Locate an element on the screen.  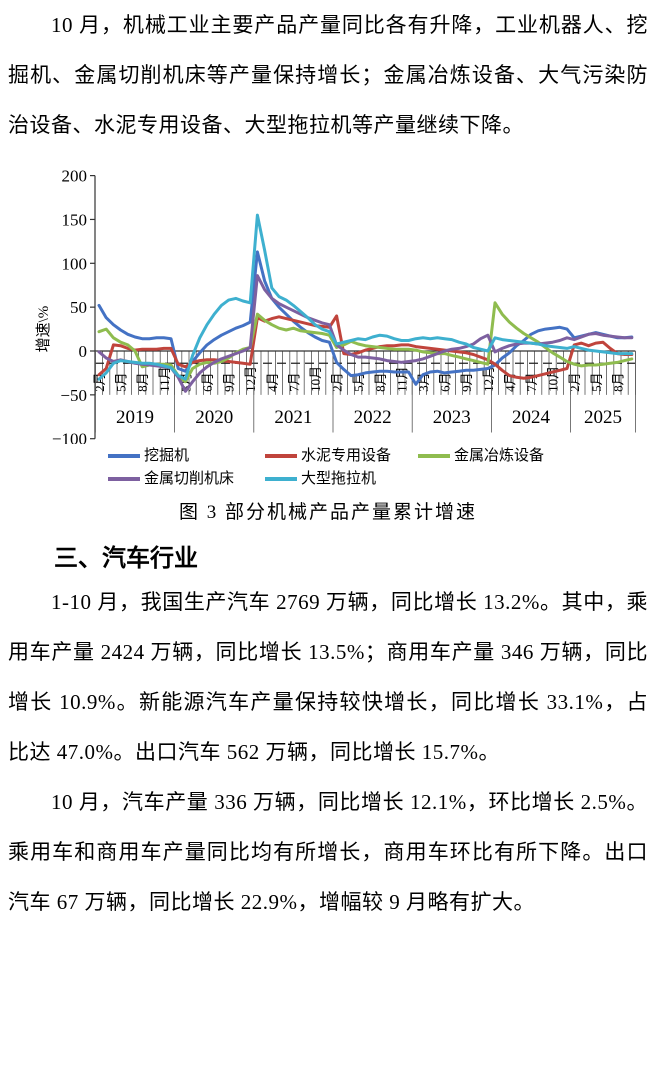
svg-text: −100 is located at coordinates (69, 437).